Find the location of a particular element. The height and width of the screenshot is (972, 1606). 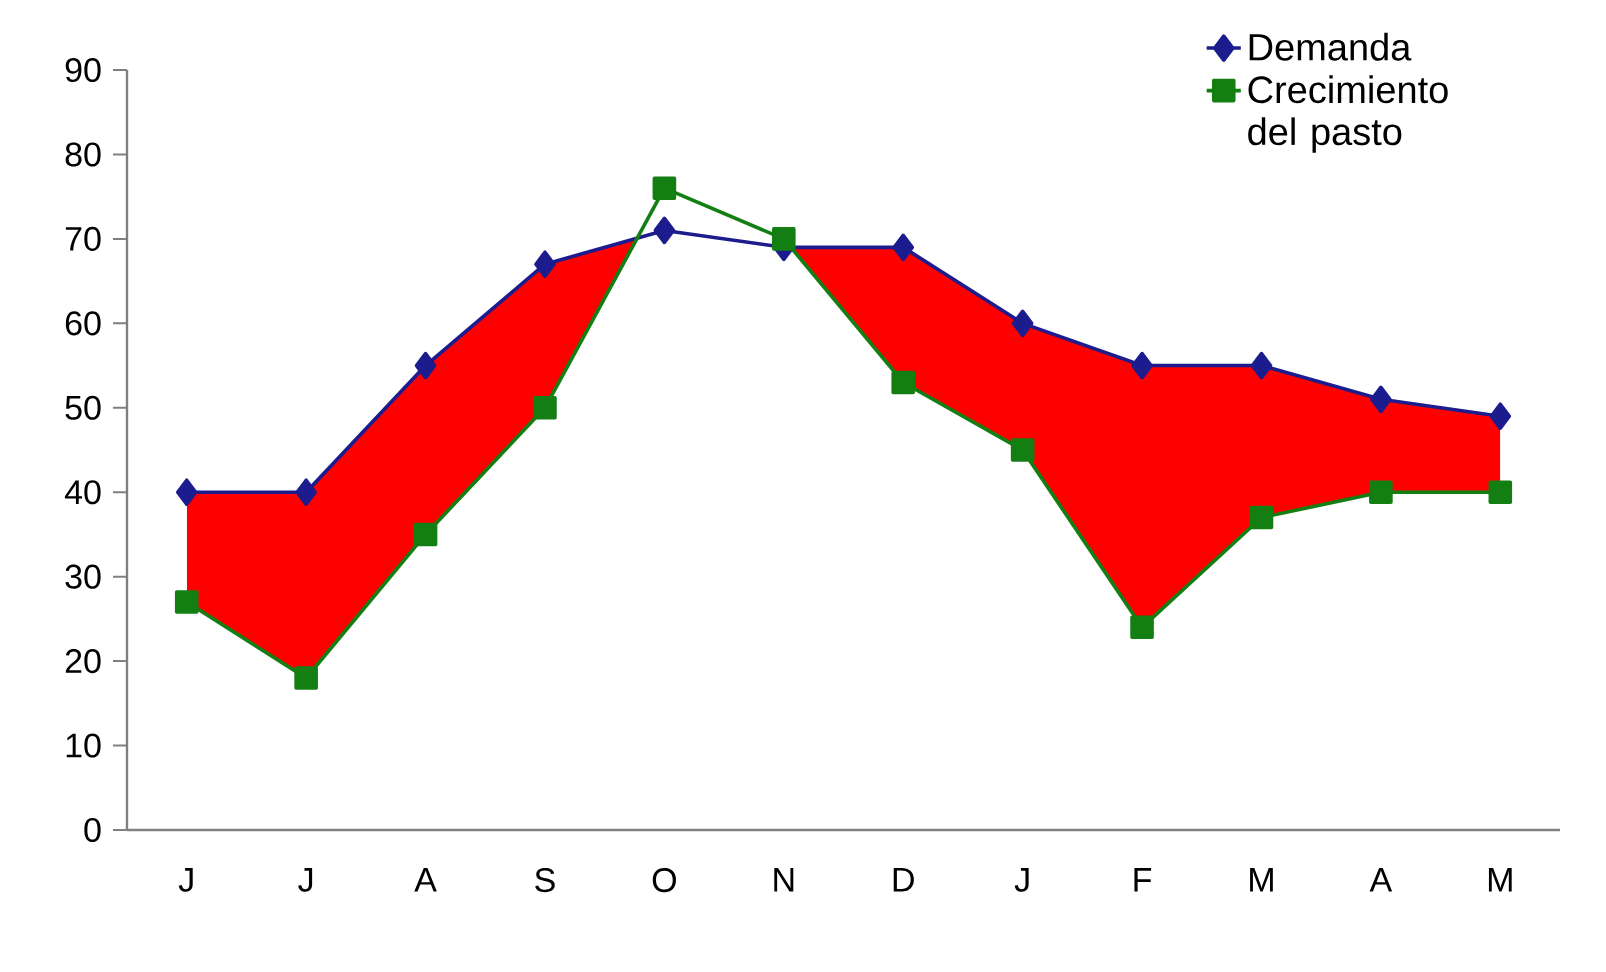

y-tick-label: 30 is located at coordinates (83, 576).